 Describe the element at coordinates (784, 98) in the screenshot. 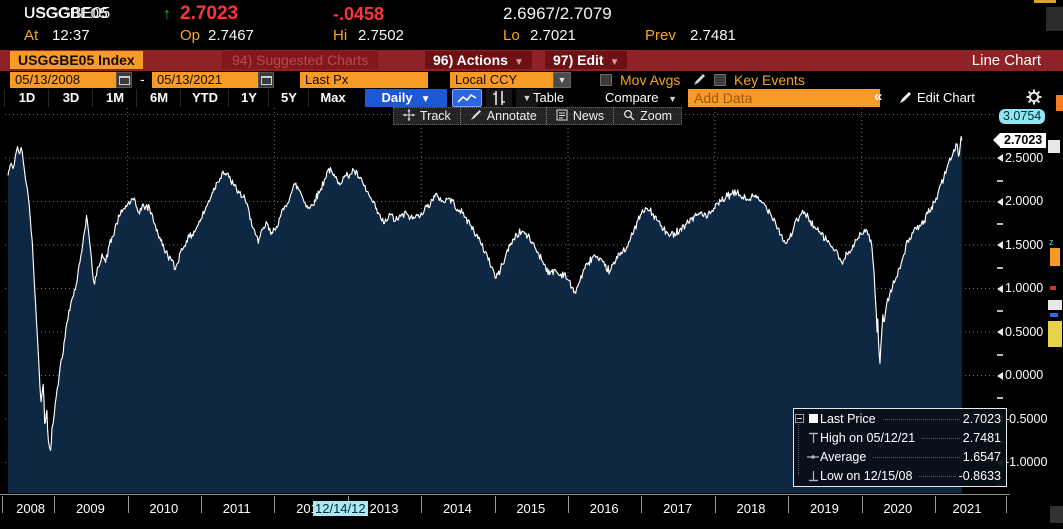

I see `add-data-input: Add Data` at that location.